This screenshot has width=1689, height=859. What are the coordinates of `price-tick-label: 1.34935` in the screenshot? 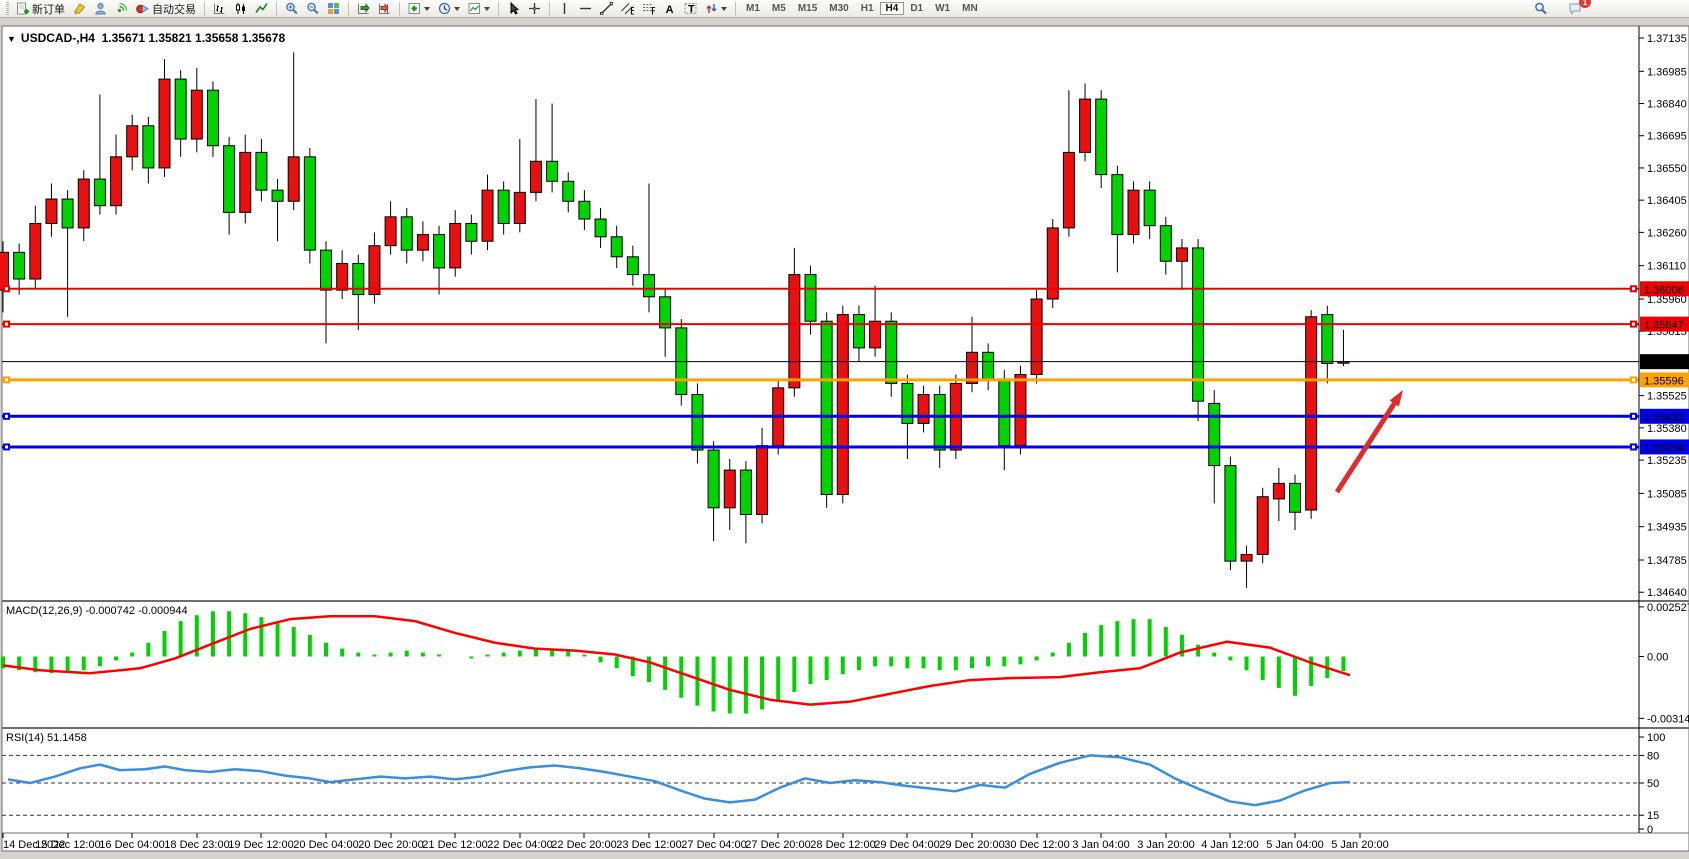 It's located at (1667, 528).